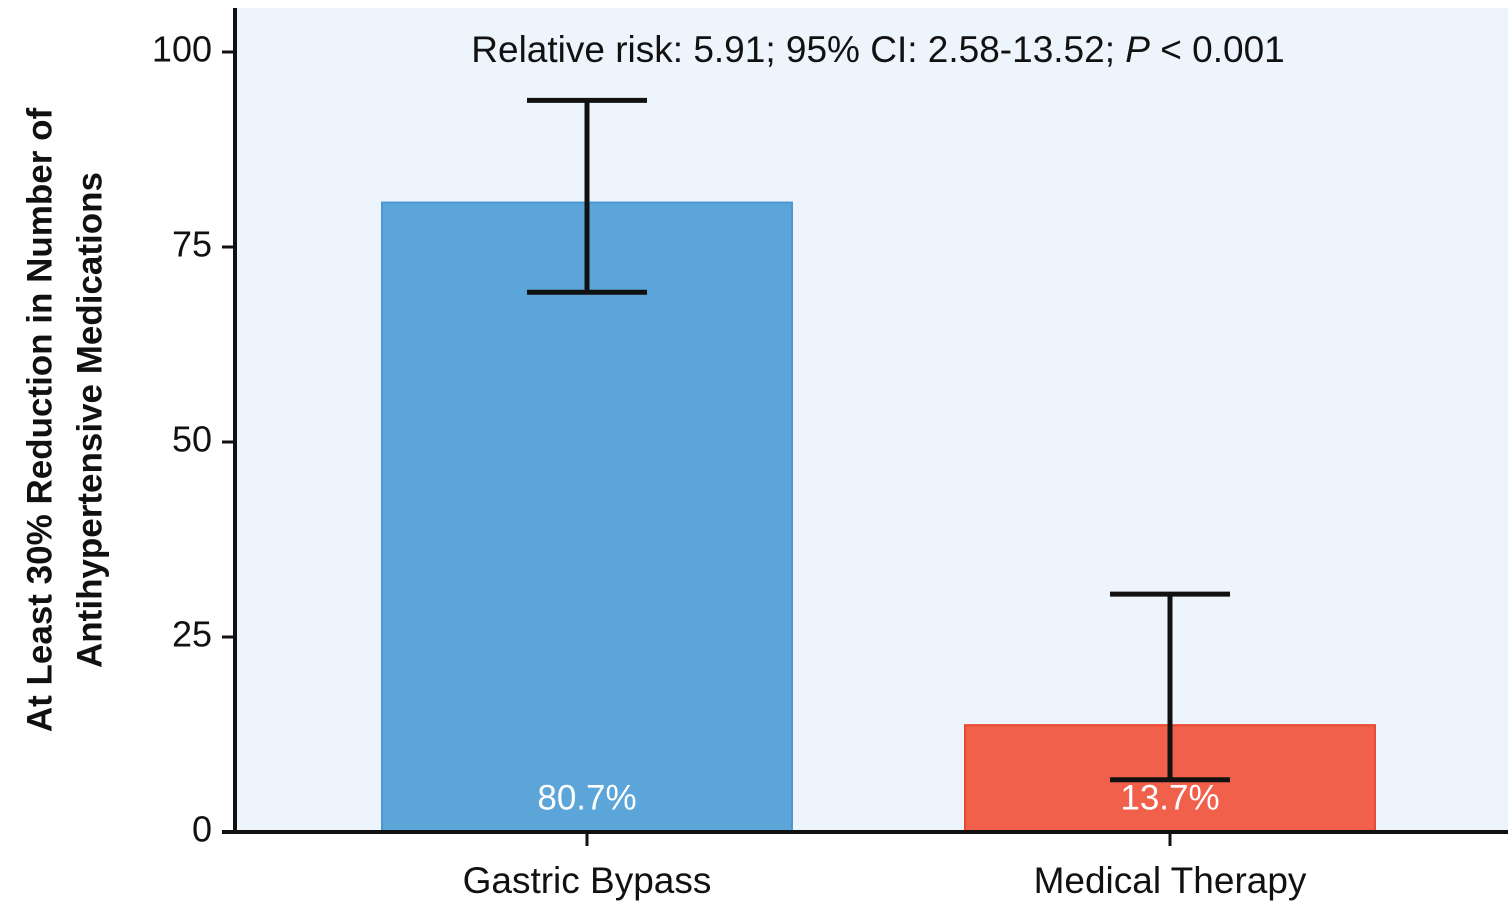  I want to click on annotation-part: Relative risk: 5.91; 95% CI: 2.58-13.52;, so click(798, 49).